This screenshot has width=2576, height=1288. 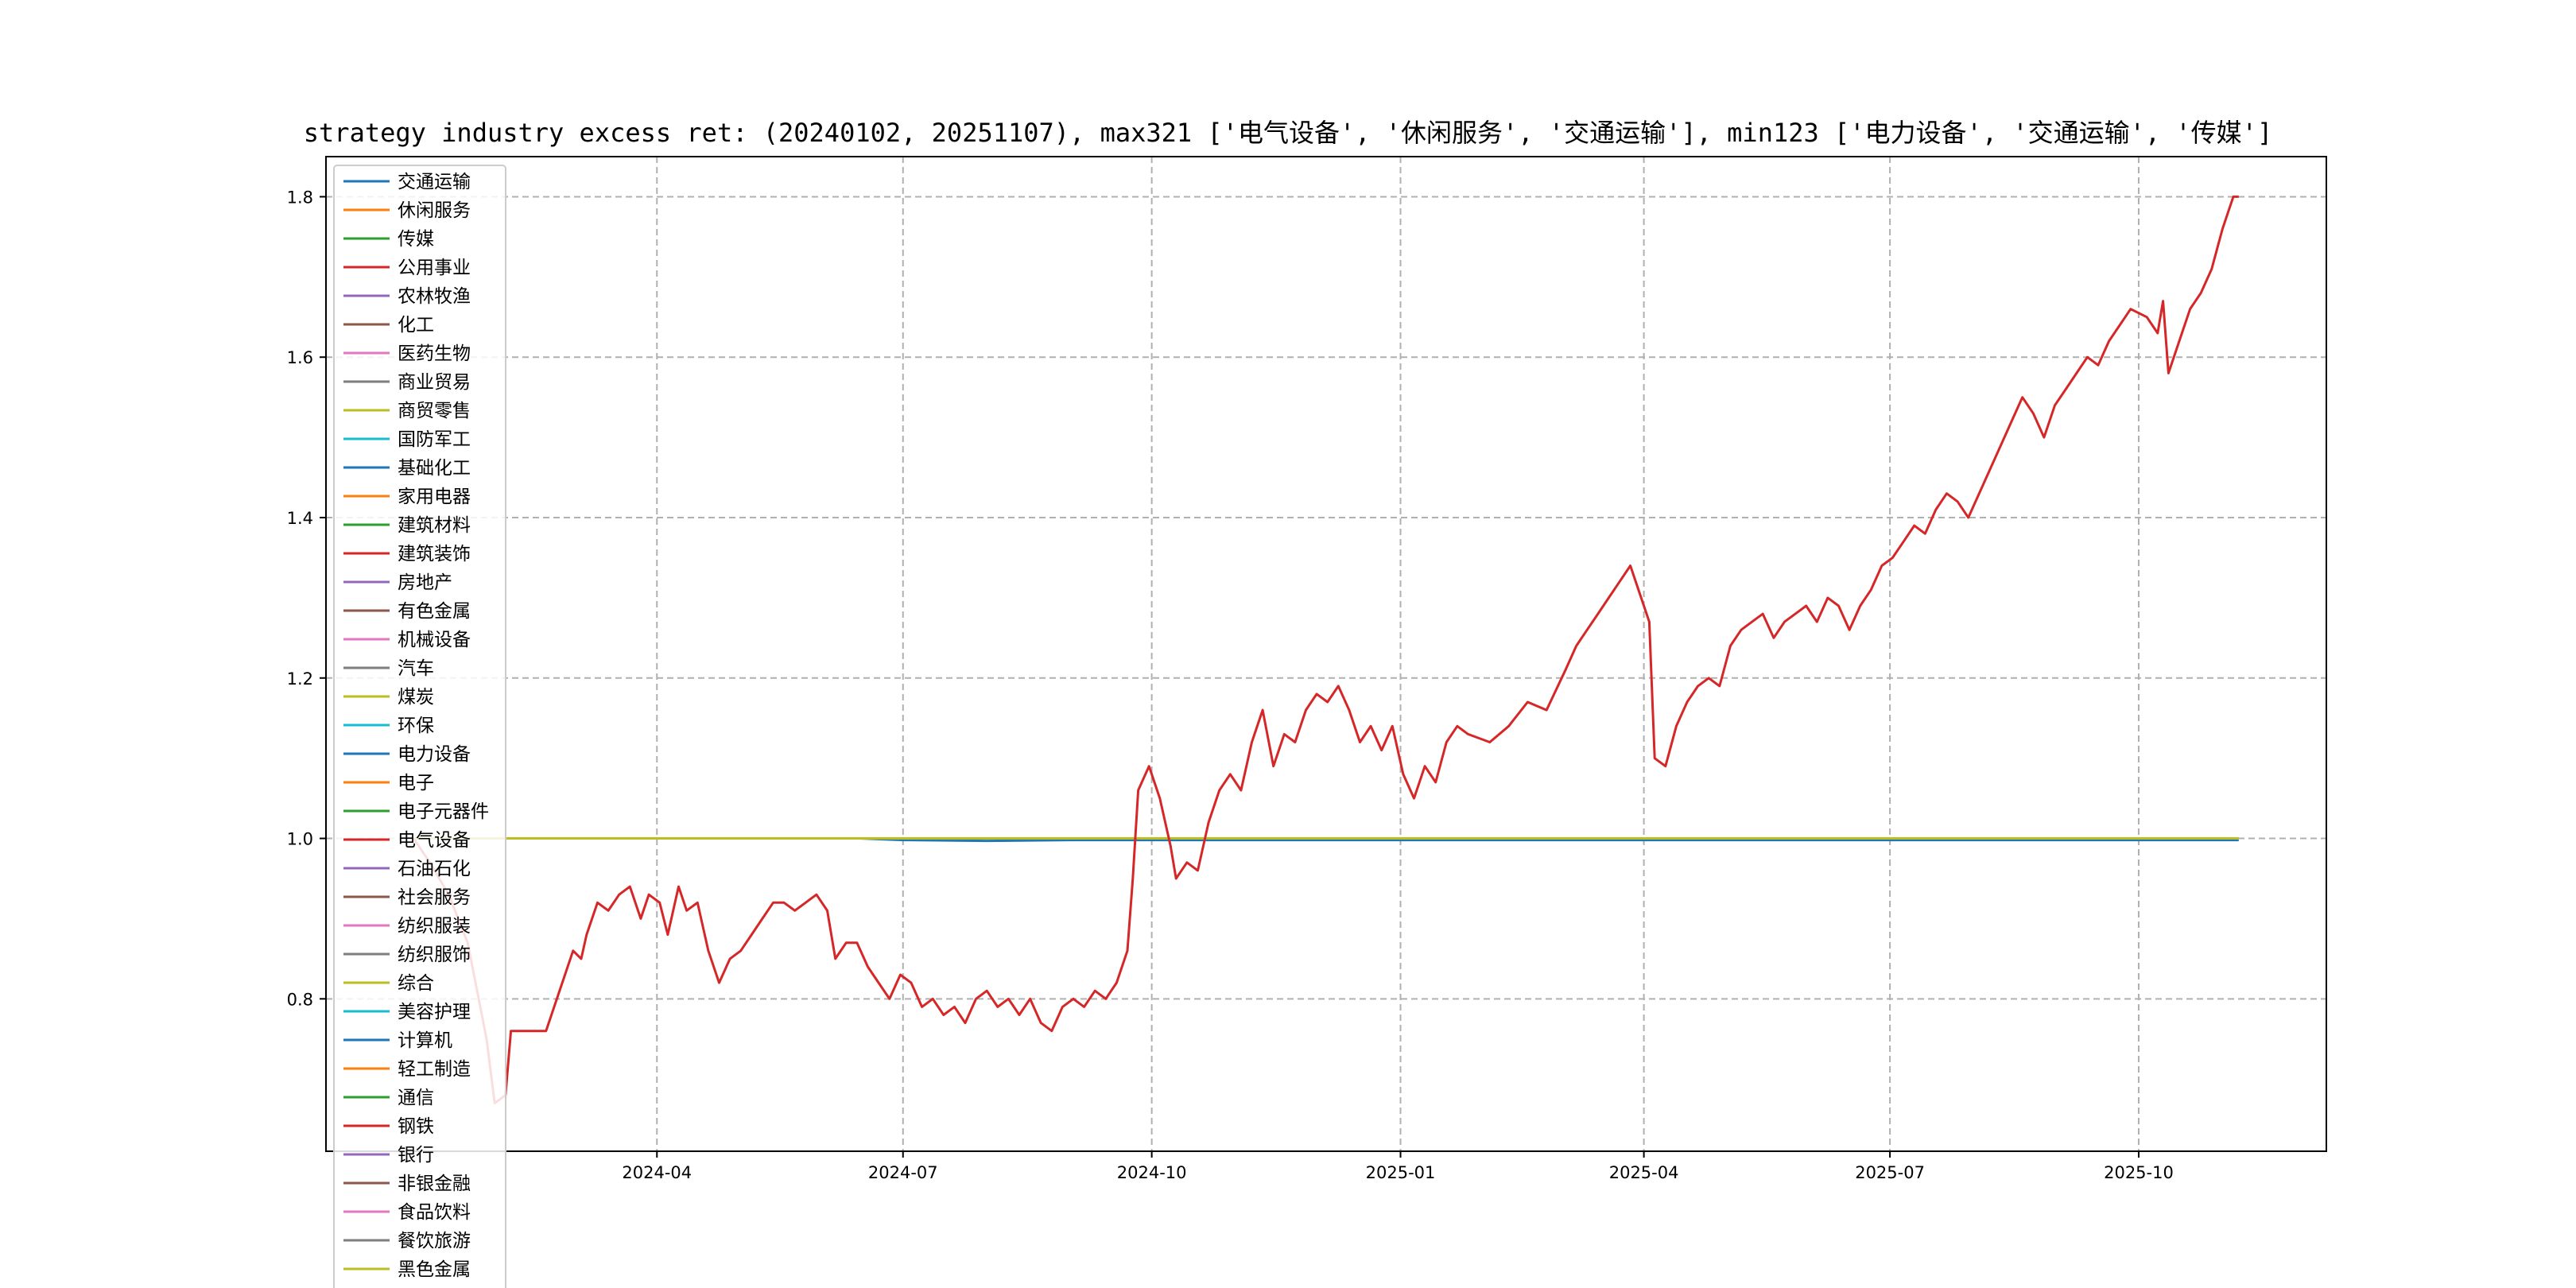 I want to click on y-tick-label: 0.8, so click(x=300, y=1000).